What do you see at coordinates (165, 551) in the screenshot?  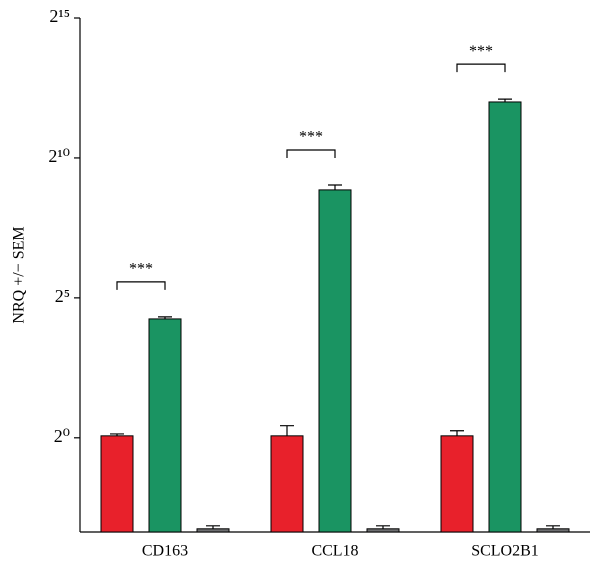 I see `x-tick-label: CD163` at bounding box center [165, 551].